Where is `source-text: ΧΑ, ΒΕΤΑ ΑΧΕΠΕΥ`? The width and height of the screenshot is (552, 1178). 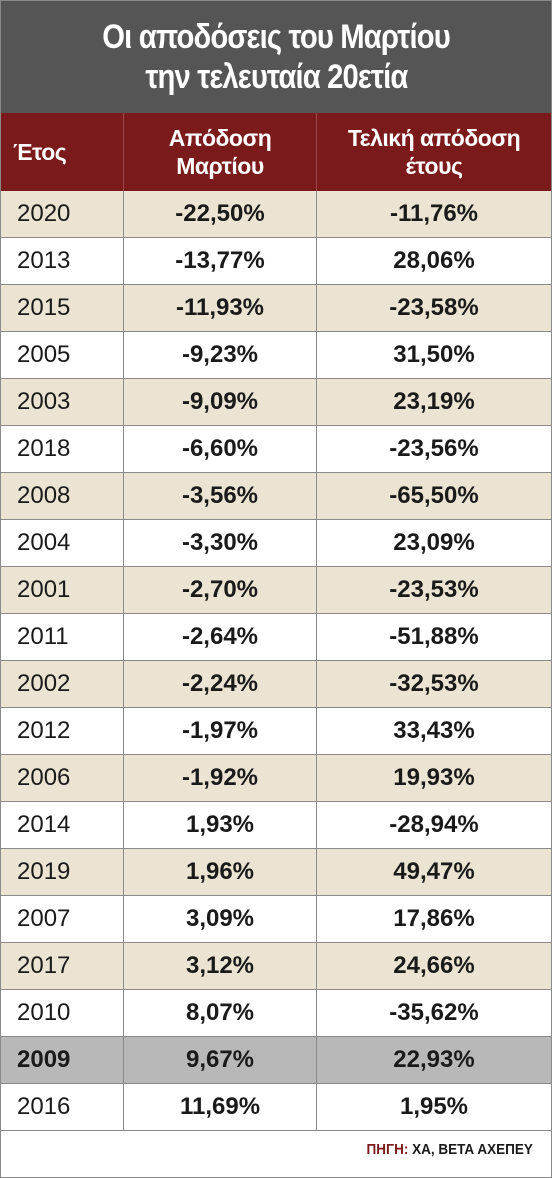 source-text: ΧΑ, ΒΕΤΑ ΑΧΕΠΕΥ is located at coordinates (472, 1149).